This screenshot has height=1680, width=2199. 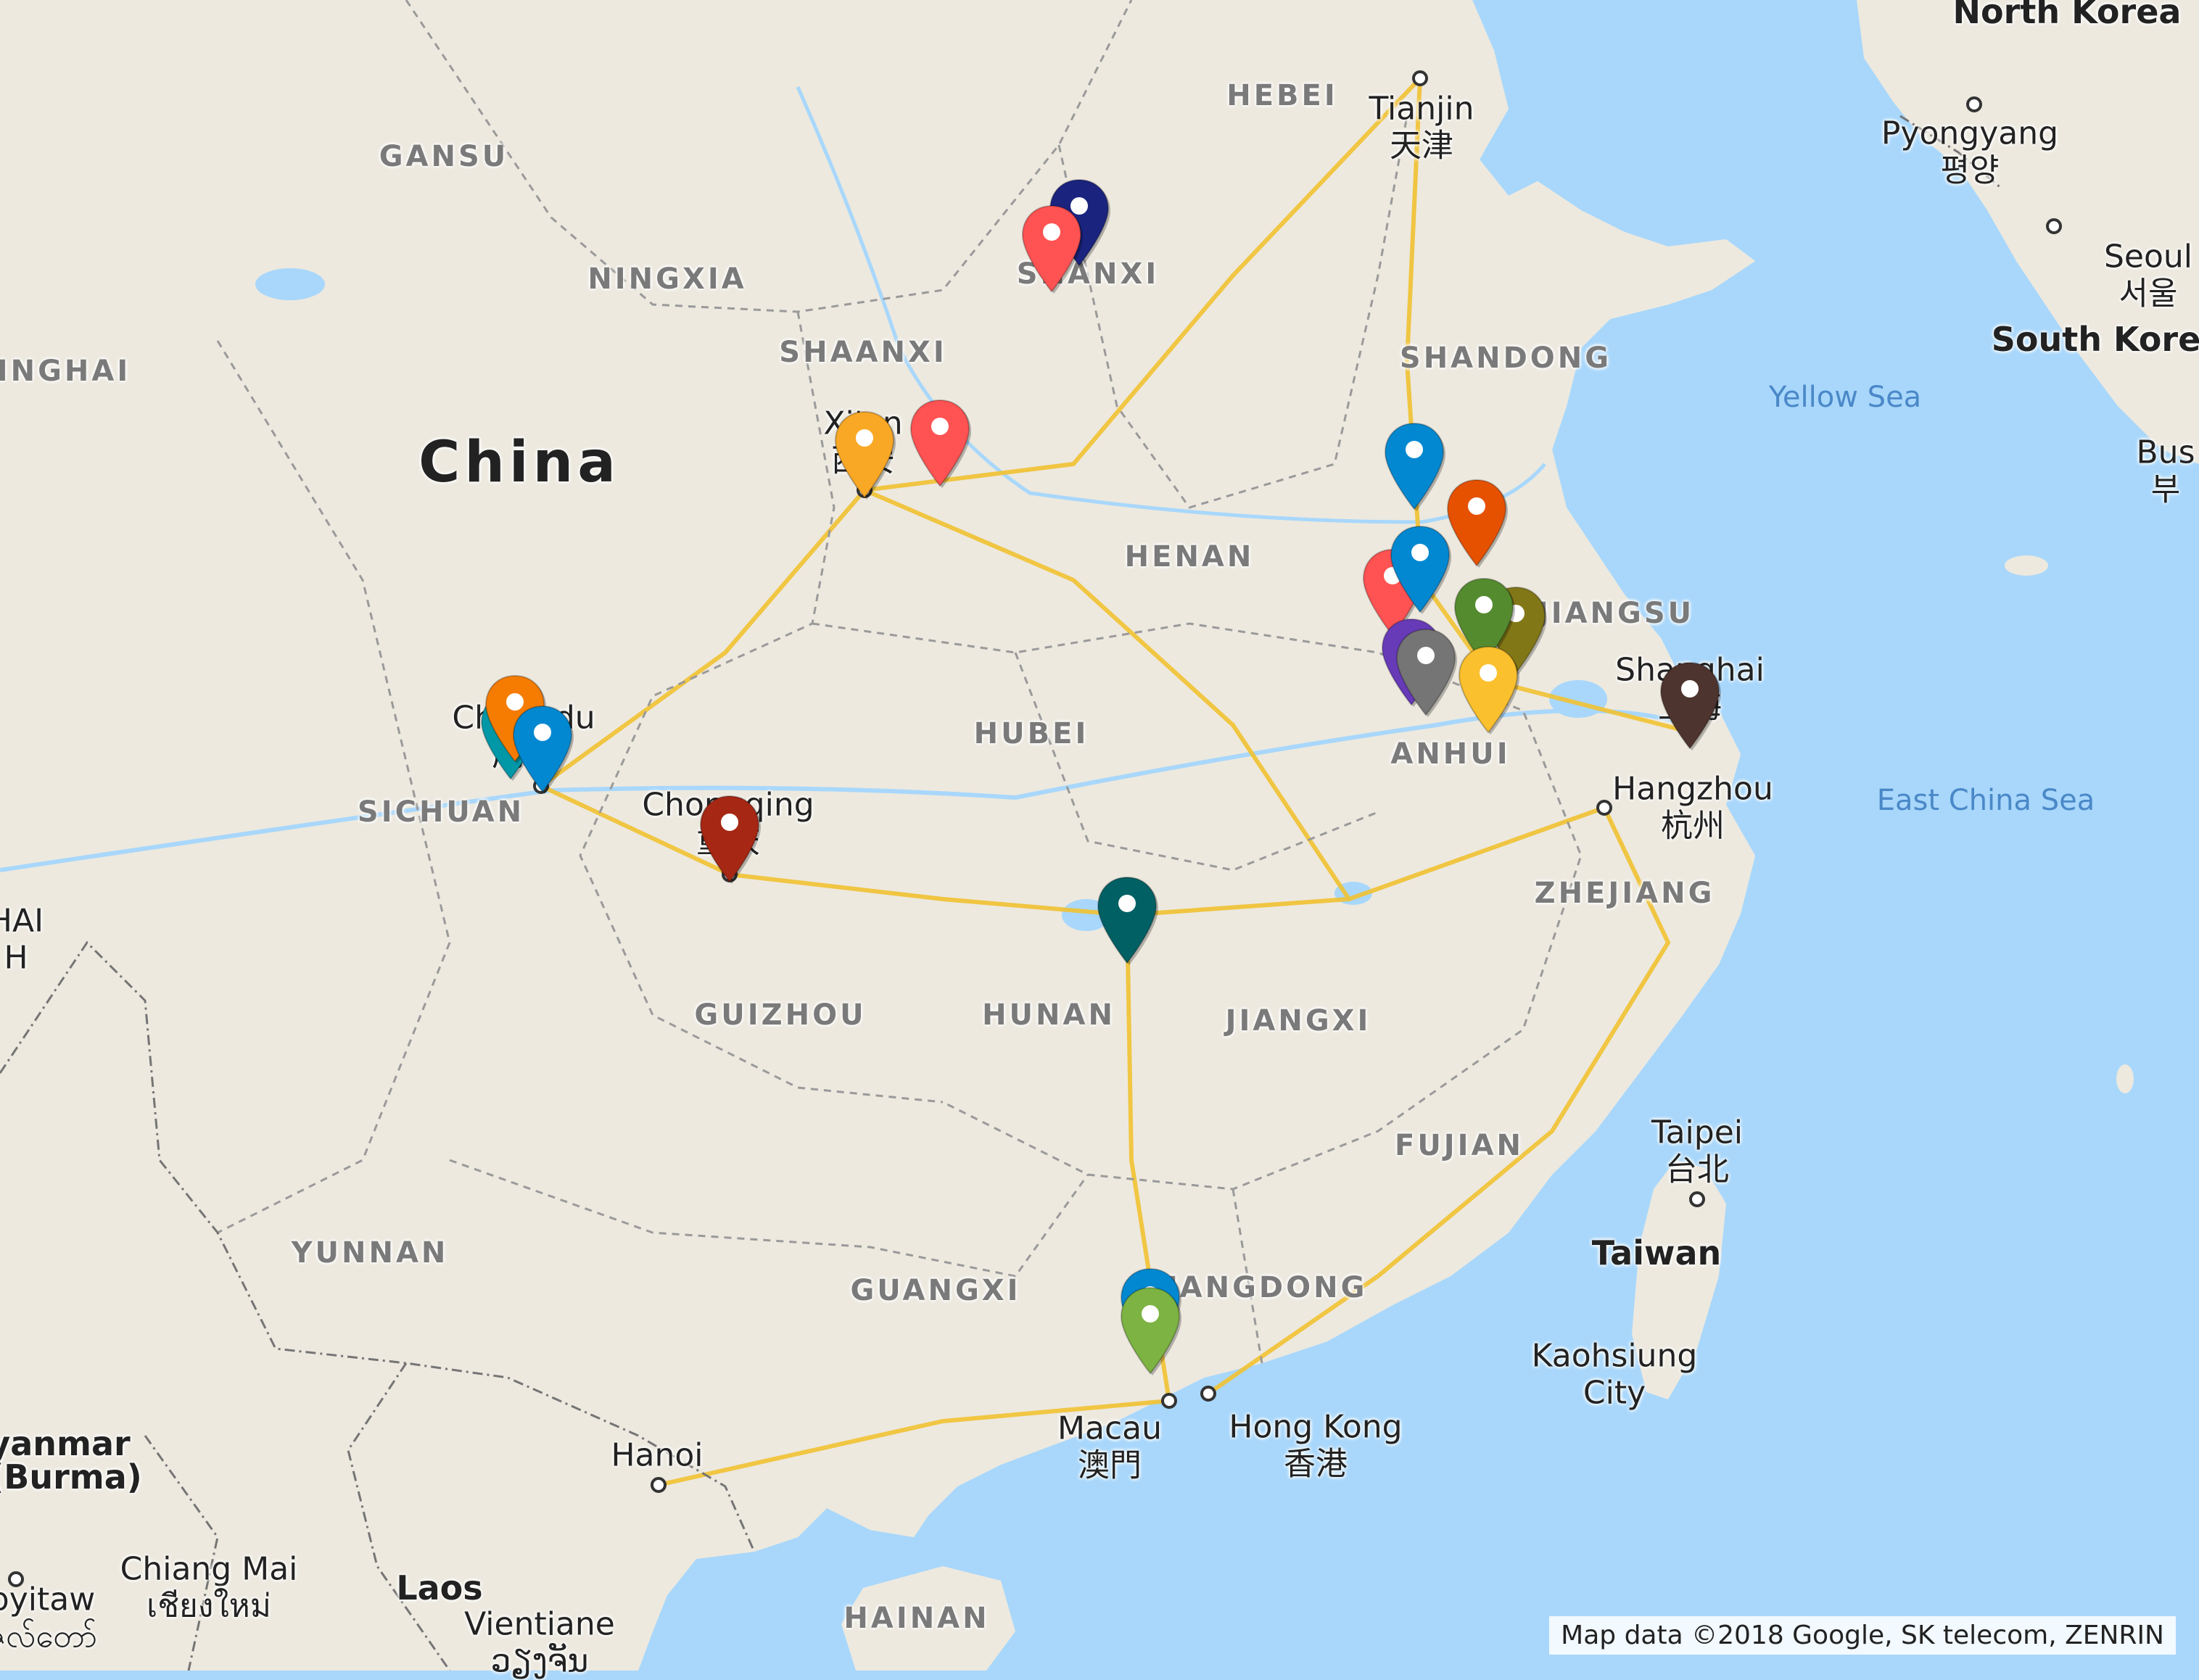 I want to click on city-label: Taipei 台北, so click(x=1697, y=1151).